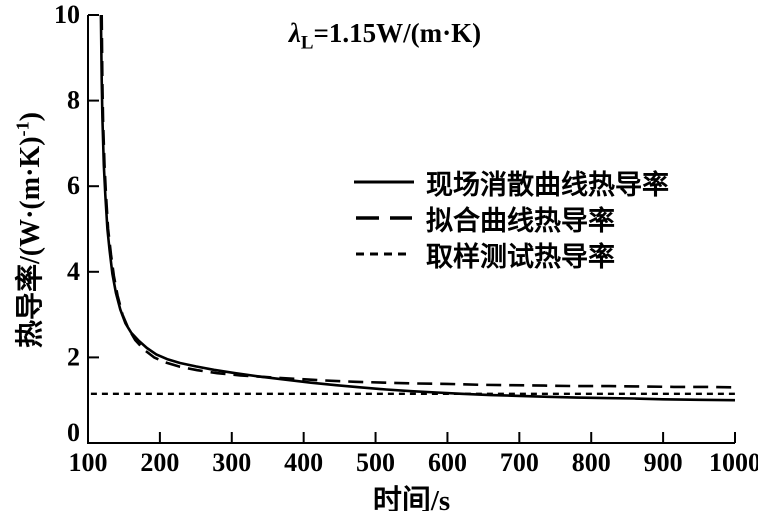  I want to click on legend: 现场消散曲线热导率 拟合曲线热导率 取样测试热导率, so click(510, 218).